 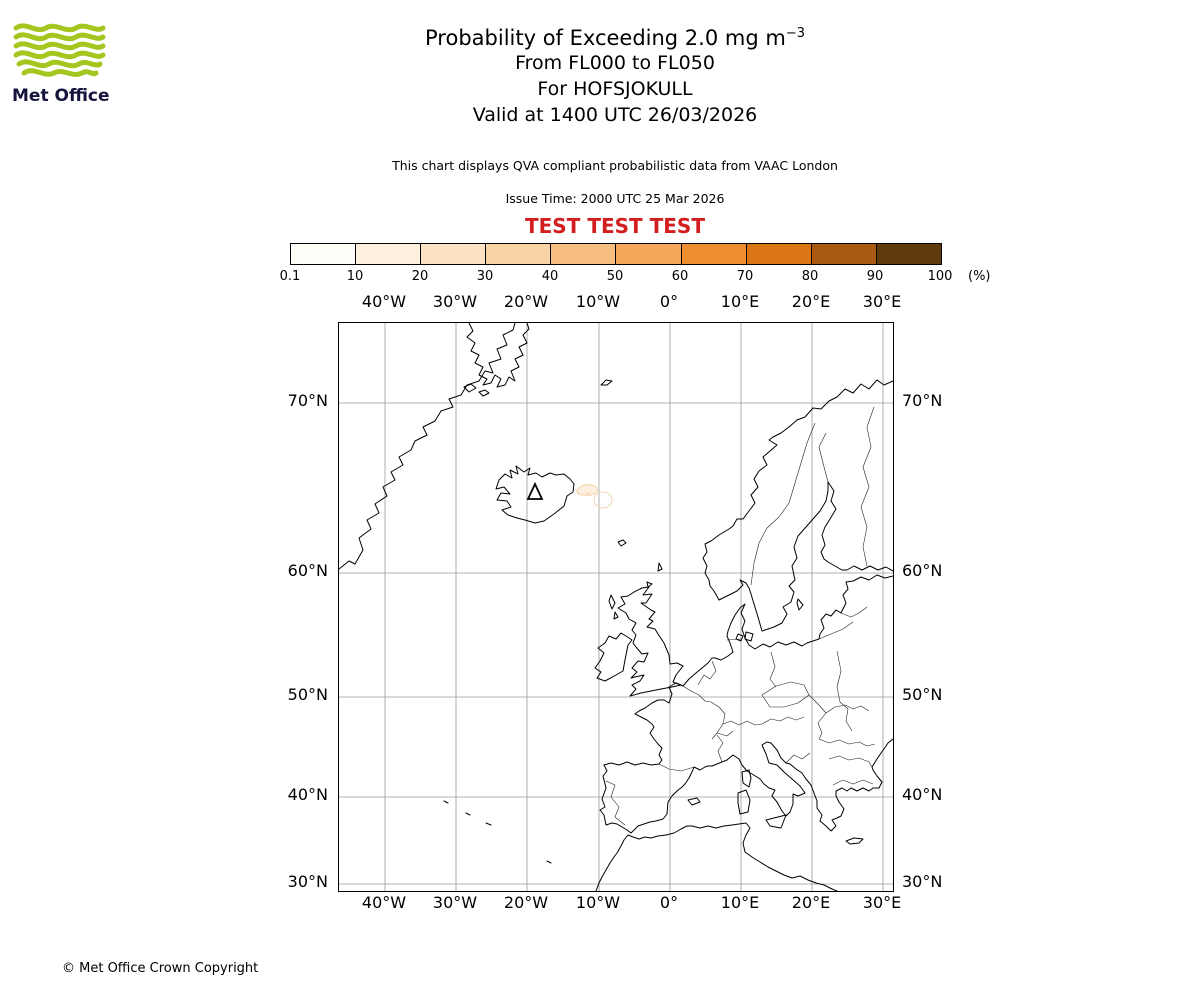 What do you see at coordinates (455, 902) in the screenshot?
I see `lon-label-bottom: 30°W` at bounding box center [455, 902].